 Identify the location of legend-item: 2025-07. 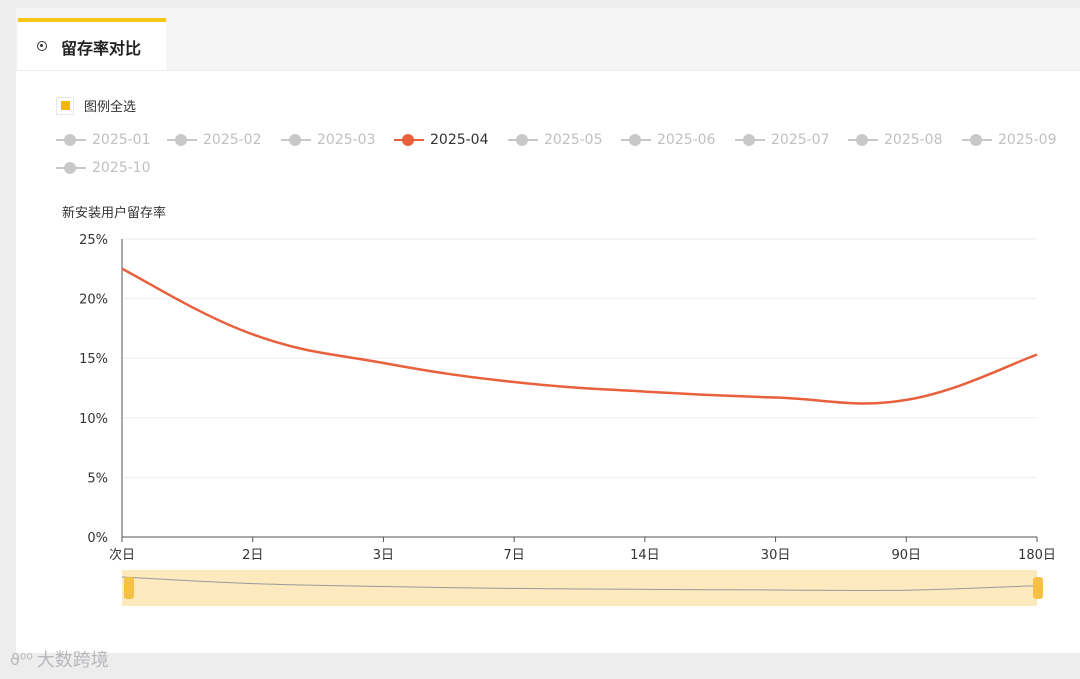
(782, 140).